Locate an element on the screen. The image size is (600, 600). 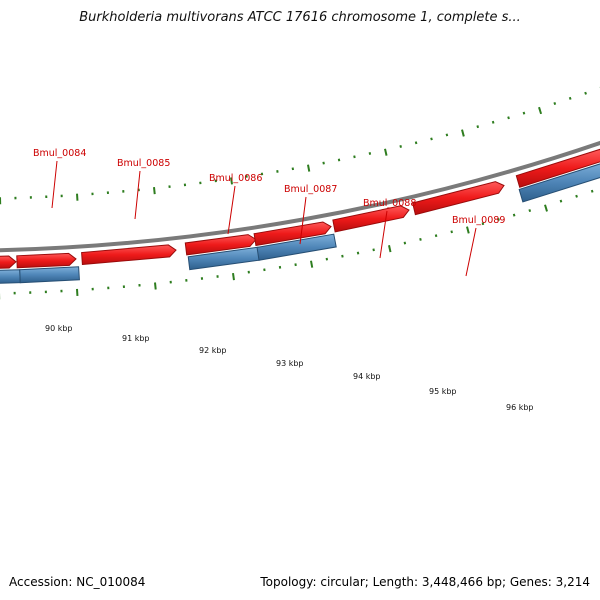
accession-text: Accession: NC_010084 is located at coordinates (77, 582).